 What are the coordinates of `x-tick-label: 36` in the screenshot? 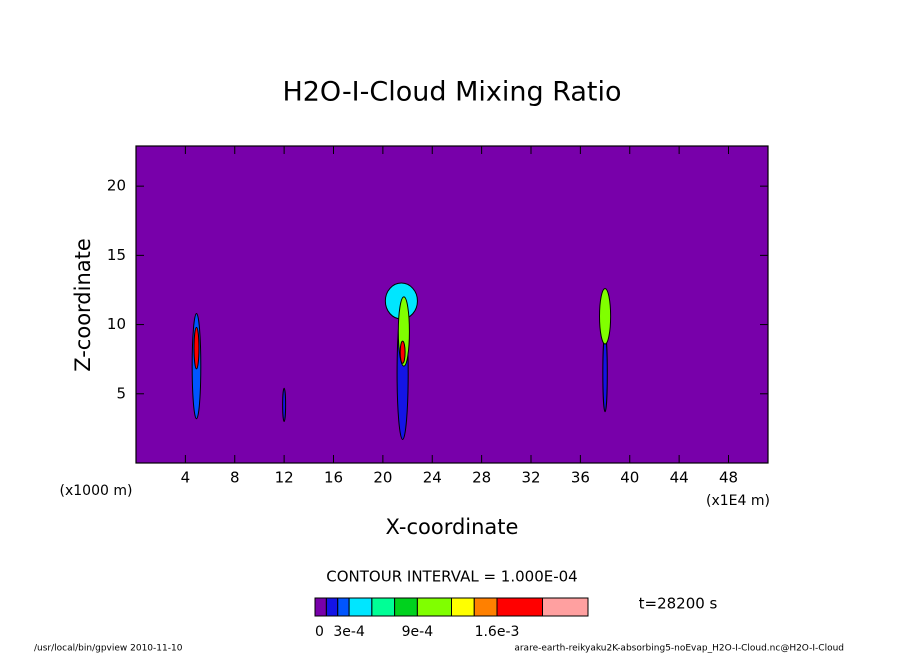 It's located at (580, 478).